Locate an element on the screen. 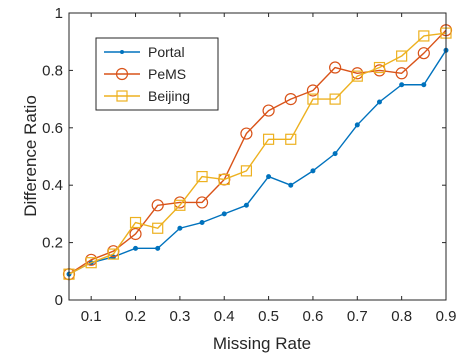 The width and height of the screenshot is (457, 359). legend-label: Beijing is located at coordinates (169, 96).